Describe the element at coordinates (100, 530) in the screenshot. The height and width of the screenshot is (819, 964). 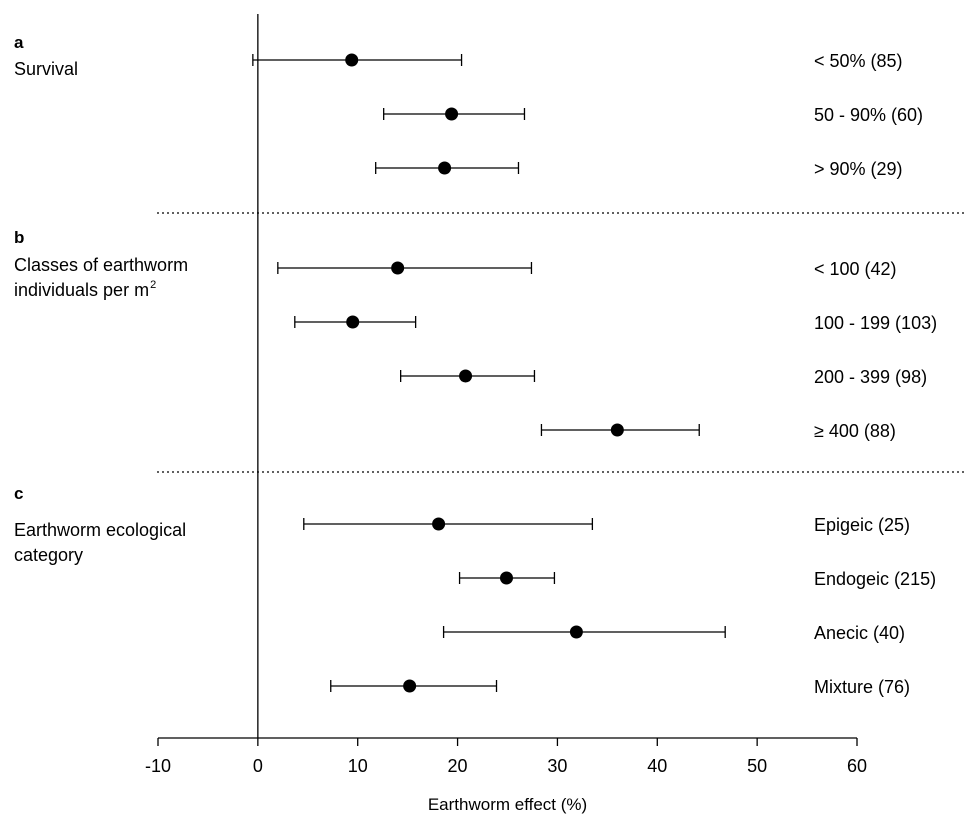
I see `panel-title-line: Earthworm ecological` at that location.